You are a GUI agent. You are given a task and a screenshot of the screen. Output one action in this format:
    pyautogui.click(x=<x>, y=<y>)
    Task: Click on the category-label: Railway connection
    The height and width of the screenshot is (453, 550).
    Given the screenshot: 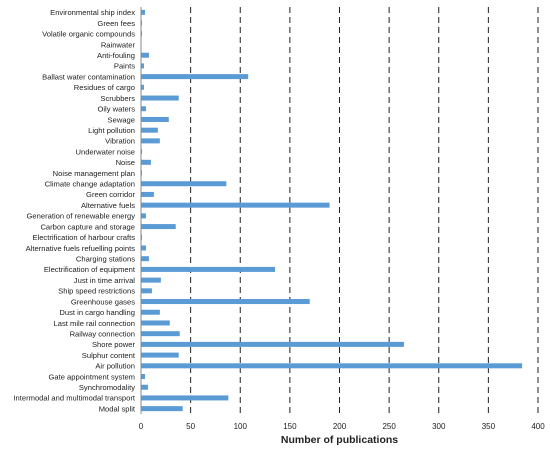 What is the action you would take?
    pyautogui.click(x=102, y=333)
    